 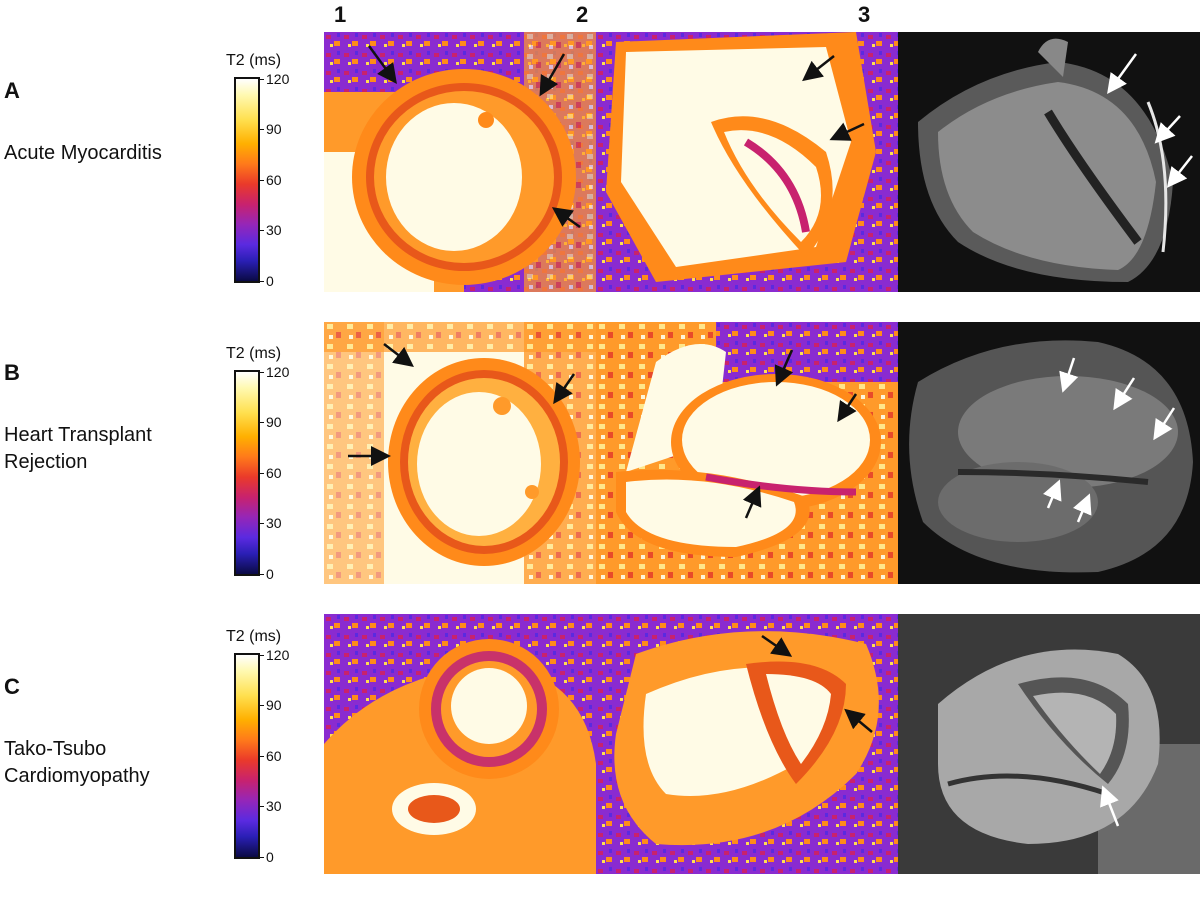 What do you see at coordinates (747, 453) in the screenshot?
I see `panel-b2-long-axis-t2-map` at bounding box center [747, 453].